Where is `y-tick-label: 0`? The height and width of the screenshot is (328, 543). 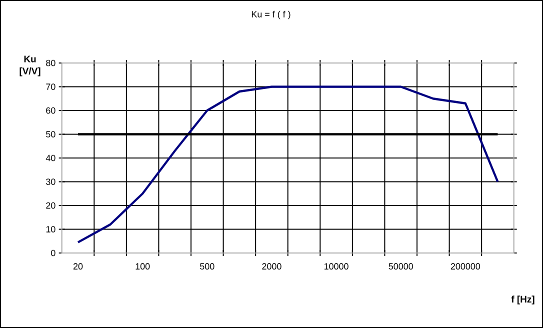 y-tick-label: 0 is located at coordinates (53, 253).